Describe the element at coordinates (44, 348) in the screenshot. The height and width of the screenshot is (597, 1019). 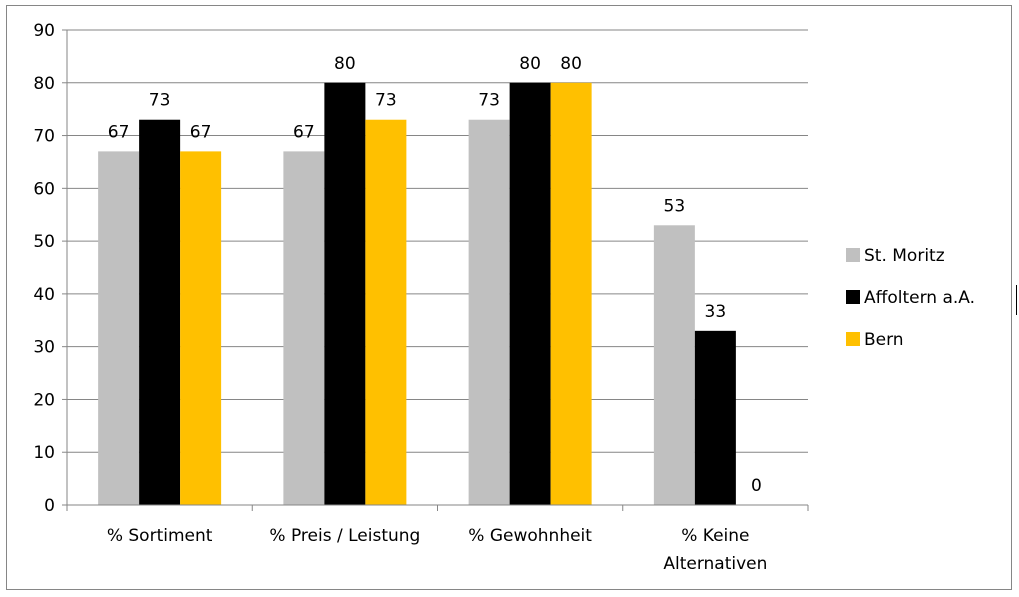
I see `y-tick-label: 30` at that location.